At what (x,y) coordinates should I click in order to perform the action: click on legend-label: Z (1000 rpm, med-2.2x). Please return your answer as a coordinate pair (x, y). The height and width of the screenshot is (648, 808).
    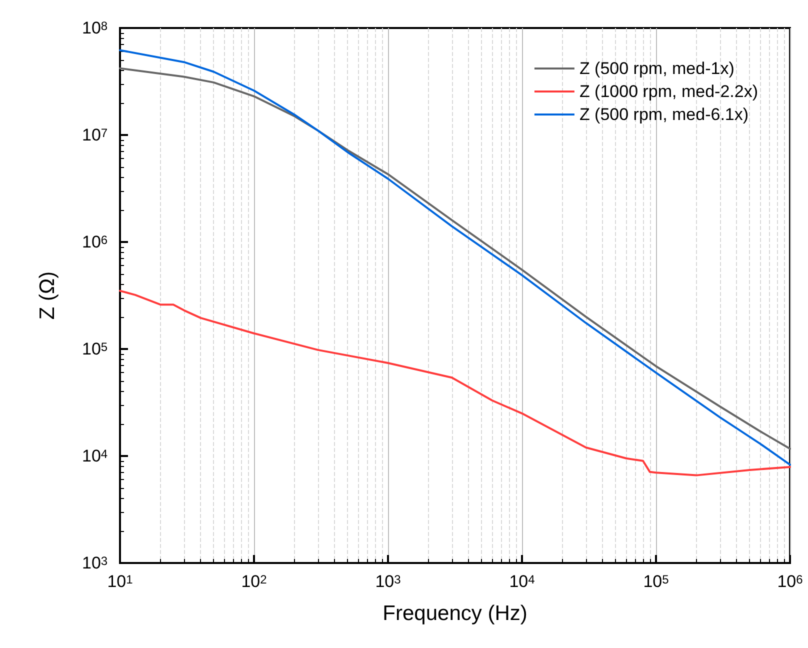
    Looking at the image, I should click on (668, 91).